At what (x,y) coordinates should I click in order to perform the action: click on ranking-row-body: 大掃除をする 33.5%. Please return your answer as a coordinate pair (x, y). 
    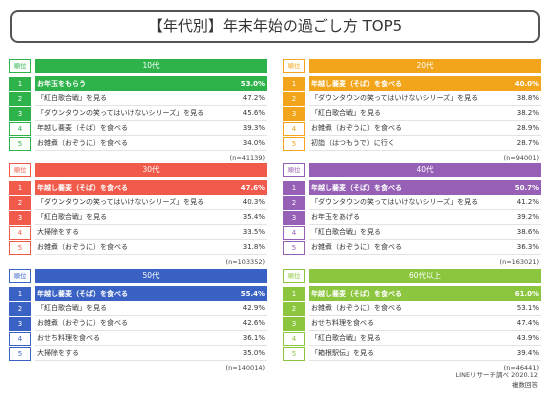
    Looking at the image, I should click on (151, 232).